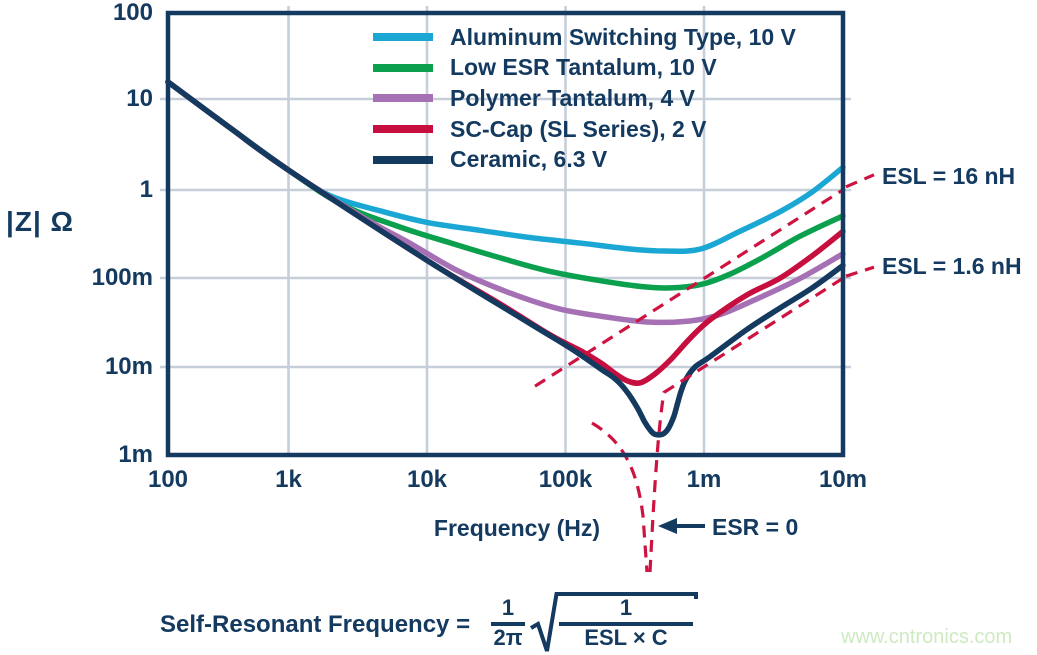 The image size is (1037, 655). I want to click on fraction-denominator: ESL × C, so click(626, 637).